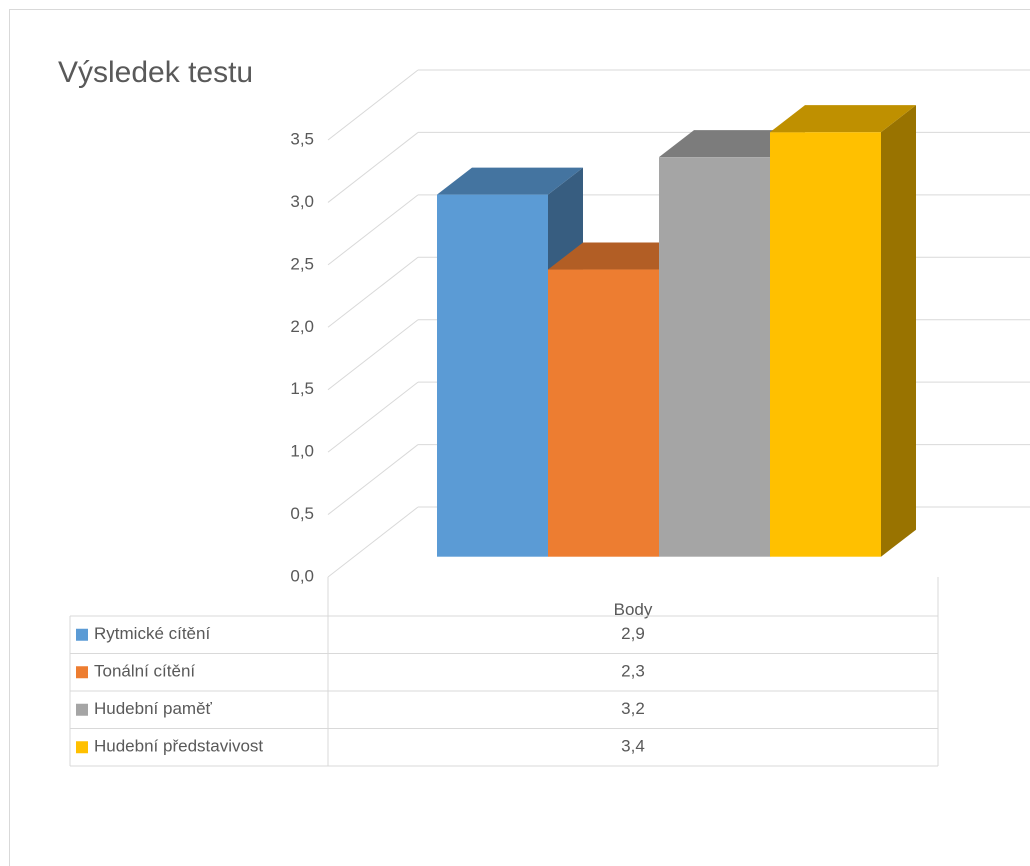 The width and height of the screenshot is (1030, 866). What do you see at coordinates (302, 513) in the screenshot?
I see `y-tick-label: 0,5` at bounding box center [302, 513].